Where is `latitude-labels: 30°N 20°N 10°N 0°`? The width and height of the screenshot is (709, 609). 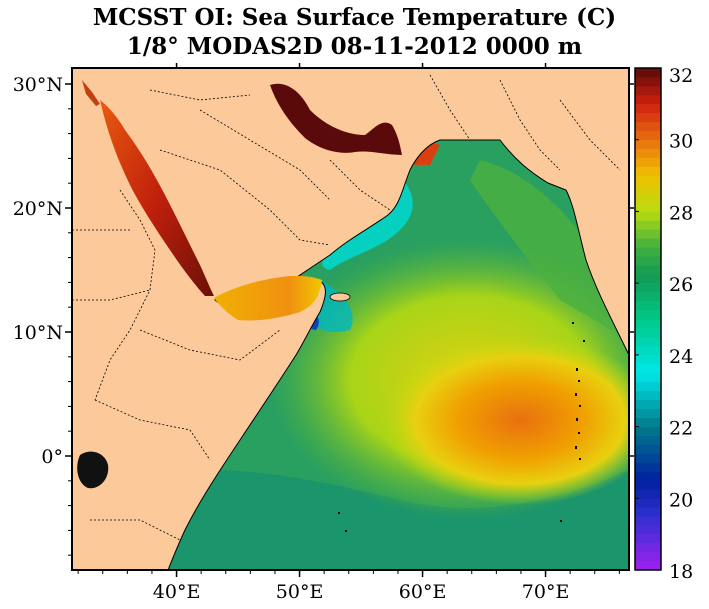
latitude-labels: 30°N 20°N 10°N 0° is located at coordinates (38, 271).